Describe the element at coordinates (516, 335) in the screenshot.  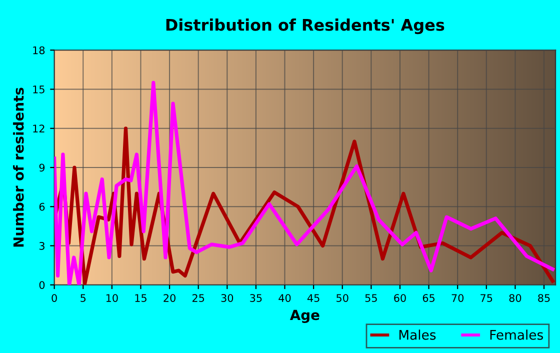
I see `legend-label: Females` at that location.